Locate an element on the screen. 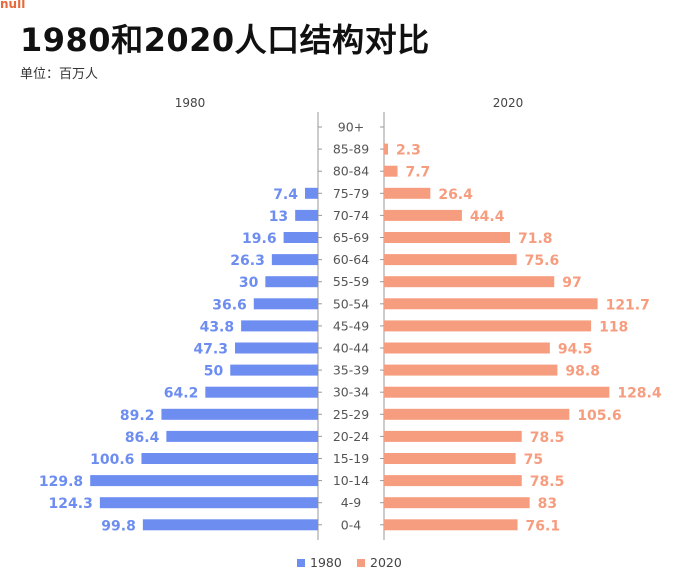 The width and height of the screenshot is (700, 576). data-label-2020: 98.8 is located at coordinates (582, 372).